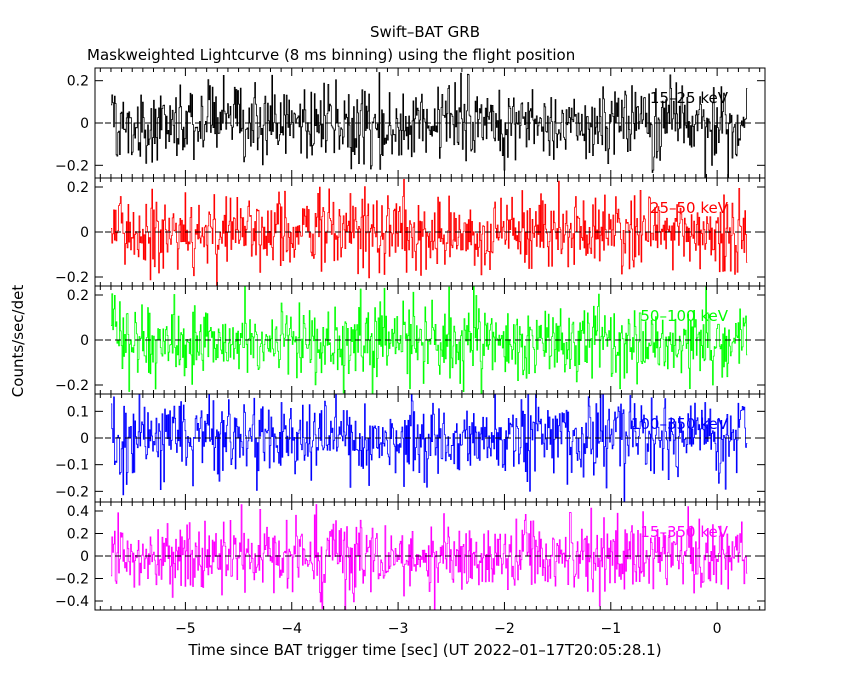 Image resolution: width=850 pixels, height=680 pixels. What do you see at coordinates (410, 556) in the screenshot?
I see `panel-5: −0.4 −0.2 0 0.2 0.4 15–350 keV` at bounding box center [410, 556].